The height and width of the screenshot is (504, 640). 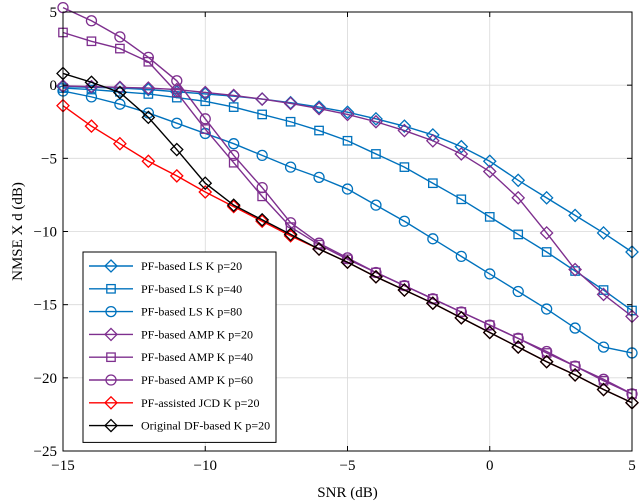 I want to click on y-tick-label: −5, so click(x=49, y=159).